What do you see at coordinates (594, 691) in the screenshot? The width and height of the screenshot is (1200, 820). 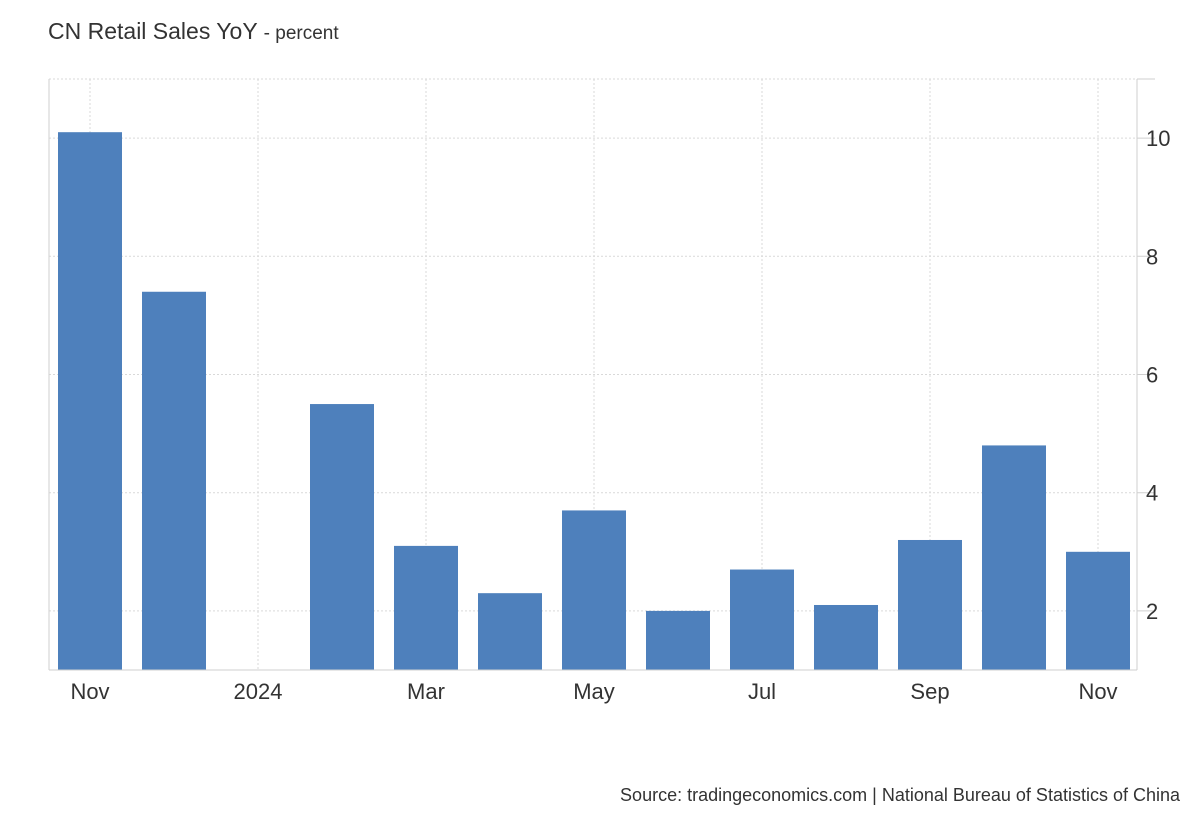 I see `x-tick-label: May` at bounding box center [594, 691].